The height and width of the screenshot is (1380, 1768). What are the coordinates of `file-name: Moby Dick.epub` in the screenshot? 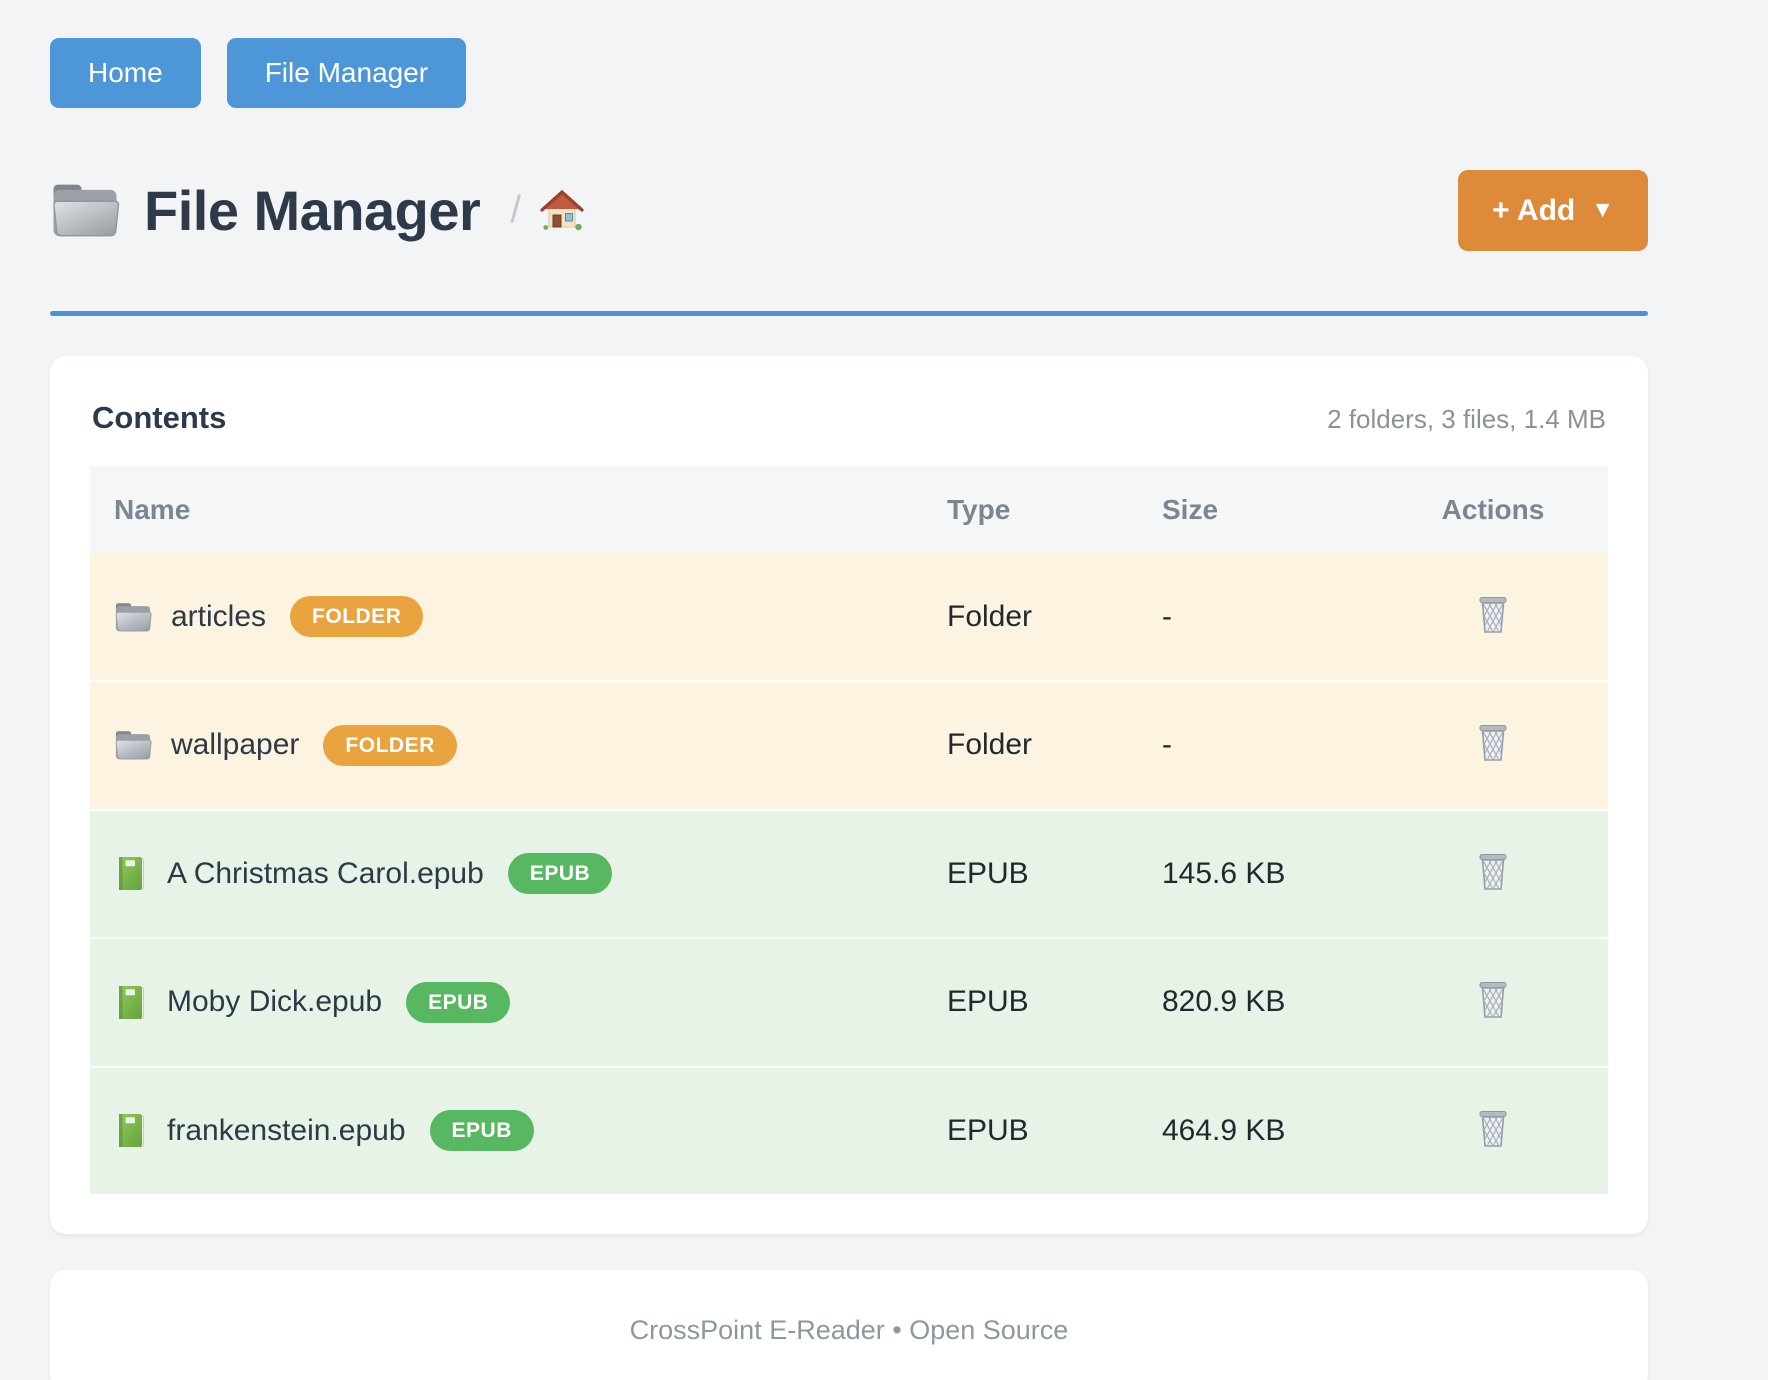 It's located at (275, 1002).